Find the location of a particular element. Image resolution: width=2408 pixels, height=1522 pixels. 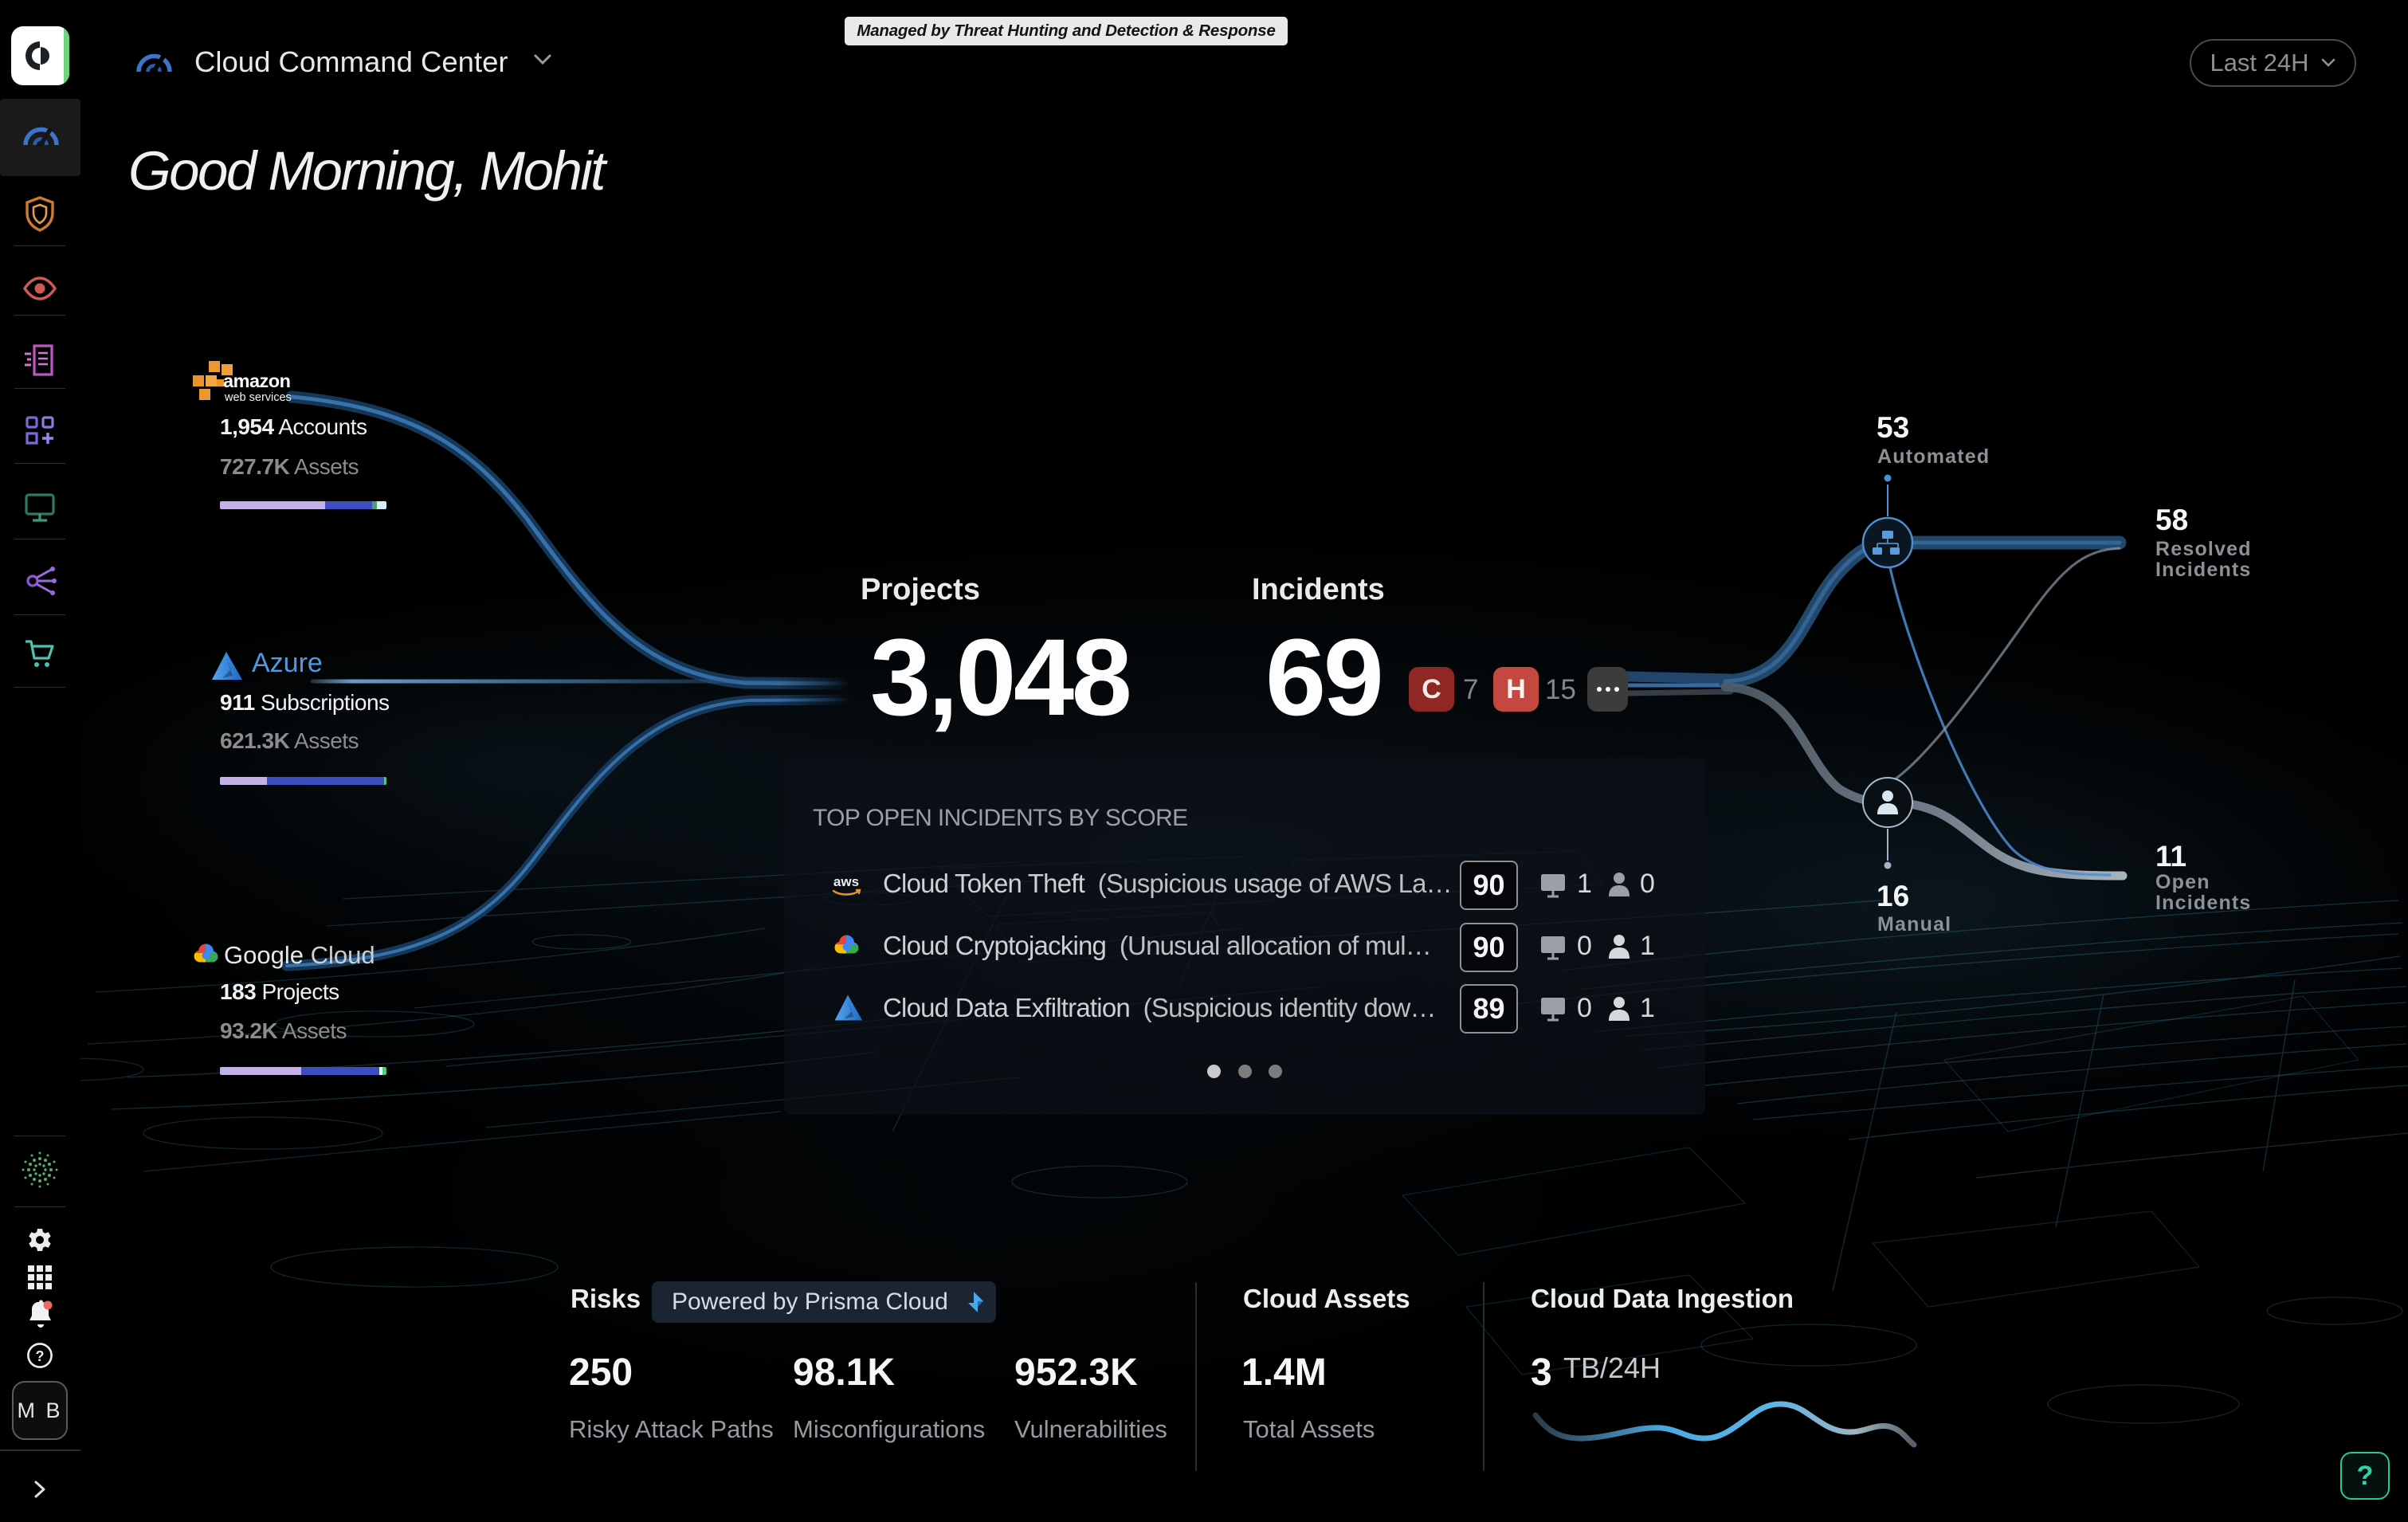

svg-text: web services is located at coordinates (258, 397).